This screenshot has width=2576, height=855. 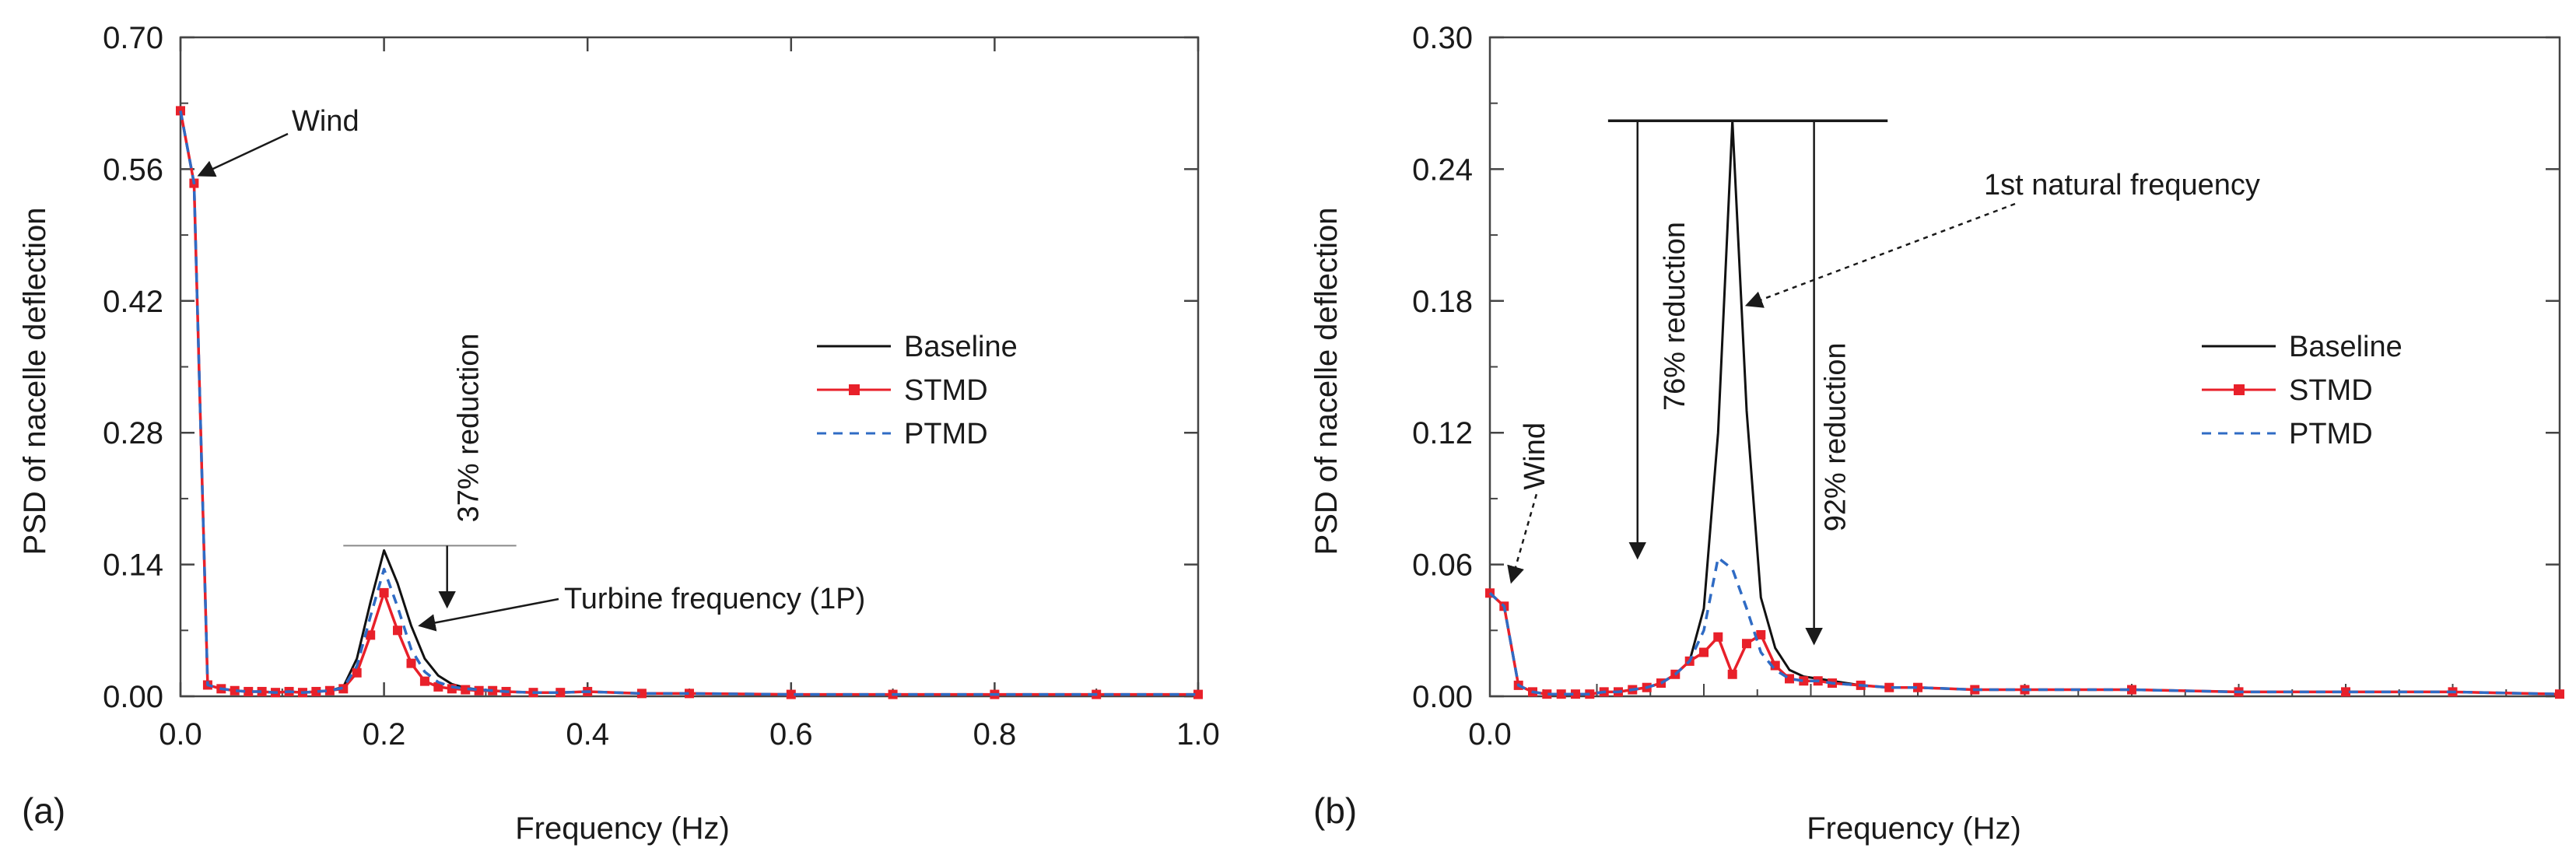 What do you see at coordinates (1836, 436) in the screenshot?
I see `annotation-92-reduction: 92% reduction` at bounding box center [1836, 436].